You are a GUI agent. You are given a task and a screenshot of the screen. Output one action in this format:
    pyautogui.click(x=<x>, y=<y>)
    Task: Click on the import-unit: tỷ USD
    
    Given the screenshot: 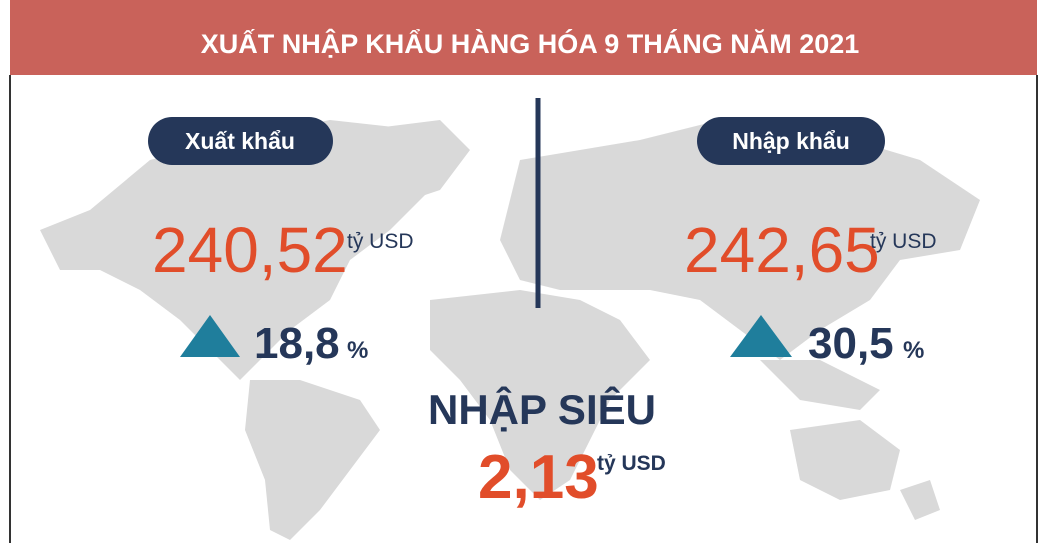 What is the action you would take?
    pyautogui.click(x=903, y=241)
    